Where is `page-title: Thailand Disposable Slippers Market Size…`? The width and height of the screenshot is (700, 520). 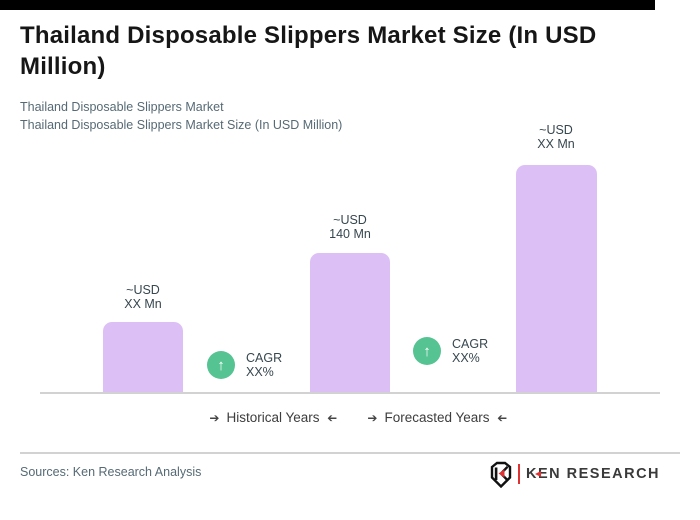 page-title: Thailand Disposable Slippers Market Size… is located at coordinates (308, 51).